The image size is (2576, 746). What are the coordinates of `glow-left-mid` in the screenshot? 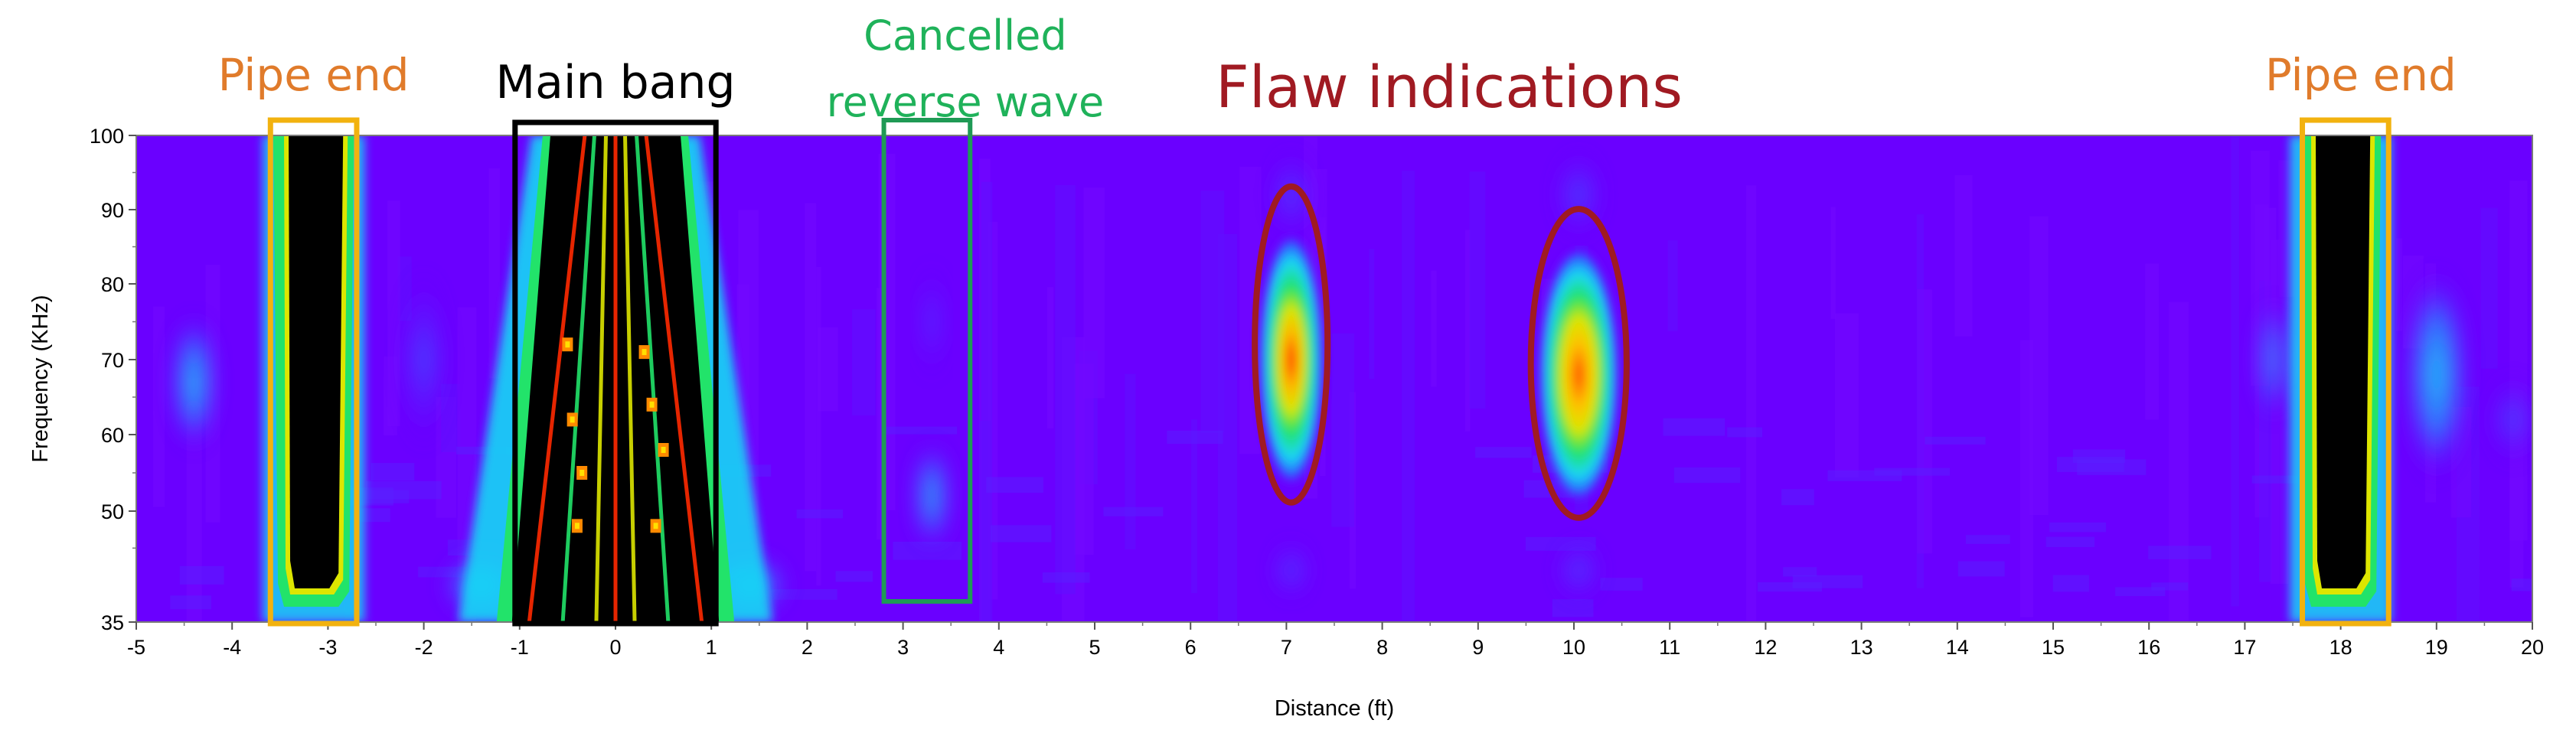 It's located at (423, 359).